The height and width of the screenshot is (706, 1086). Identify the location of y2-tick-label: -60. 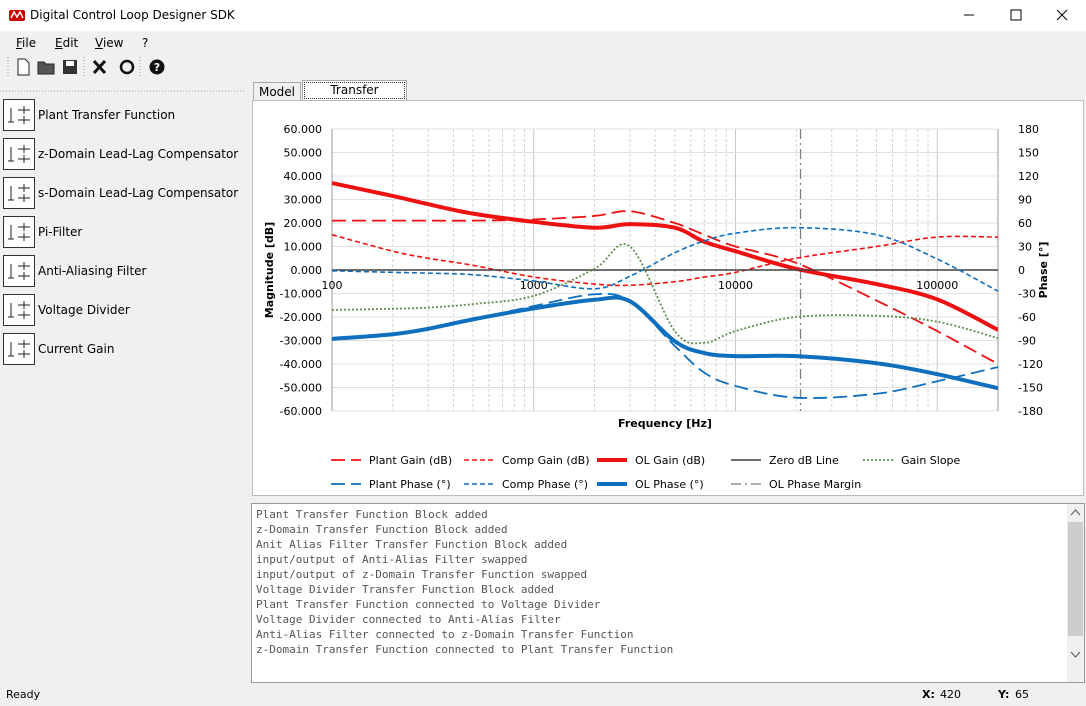
(1027, 317).